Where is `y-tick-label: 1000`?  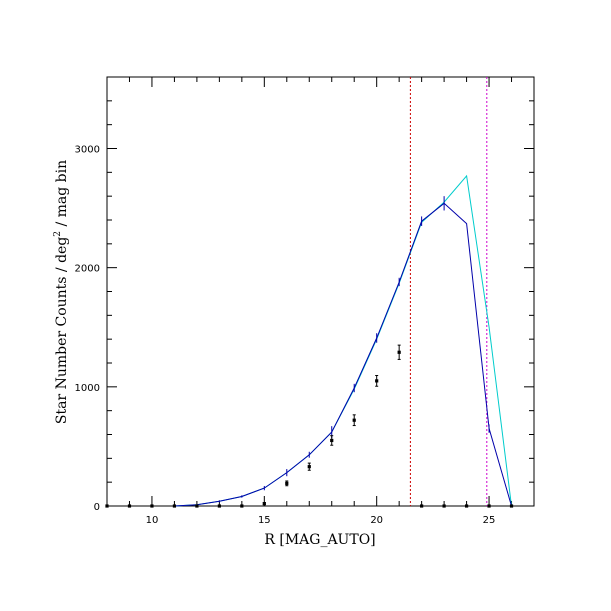
y-tick-label: 1000 is located at coordinates (87, 388).